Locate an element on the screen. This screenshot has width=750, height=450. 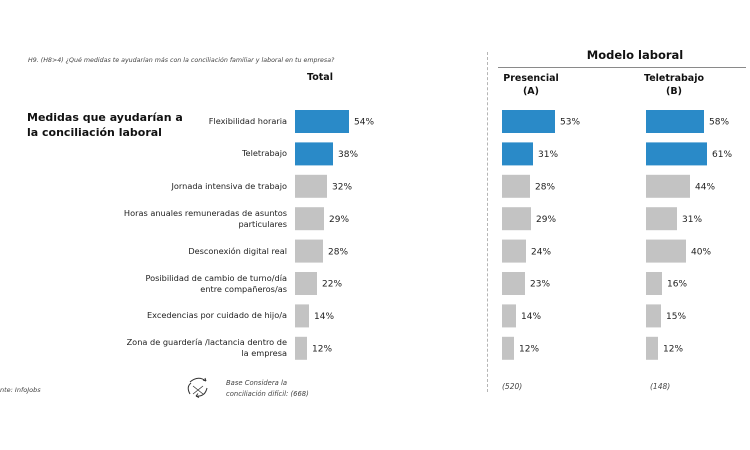
header-divider is located at coordinates (622, 67).